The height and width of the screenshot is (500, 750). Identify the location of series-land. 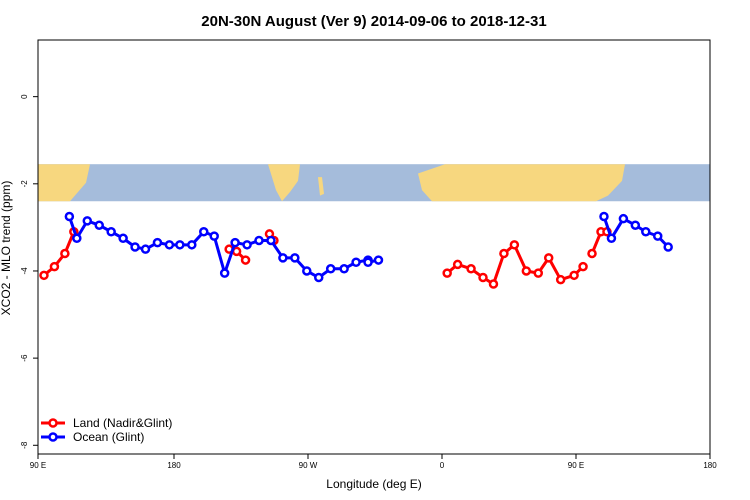
(325, 257).